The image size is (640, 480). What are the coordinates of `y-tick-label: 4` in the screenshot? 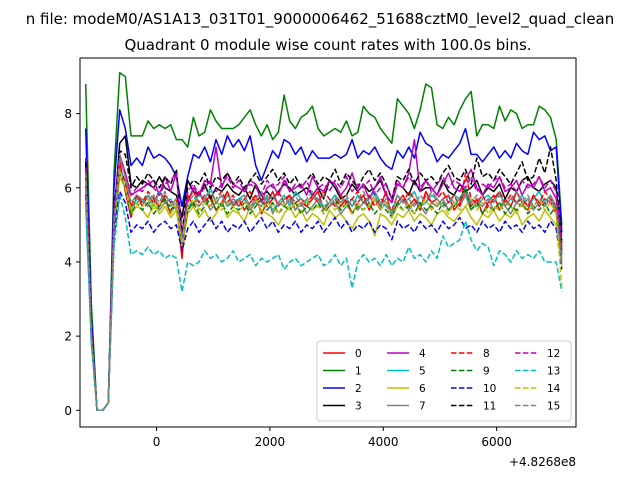 It's located at (68, 262).